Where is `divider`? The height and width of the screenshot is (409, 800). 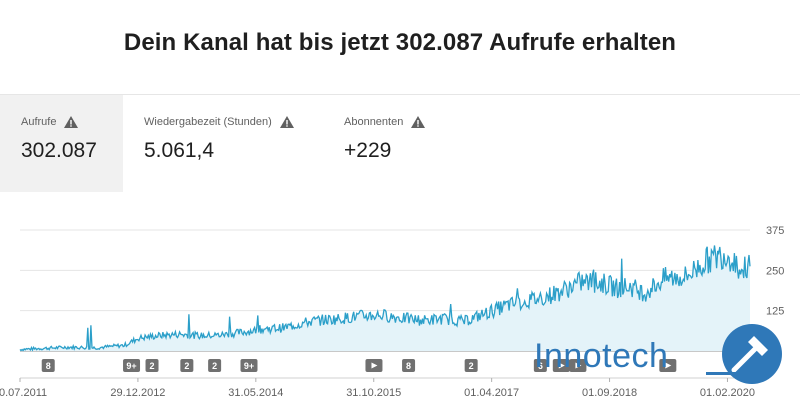
divider is located at coordinates (400, 94).